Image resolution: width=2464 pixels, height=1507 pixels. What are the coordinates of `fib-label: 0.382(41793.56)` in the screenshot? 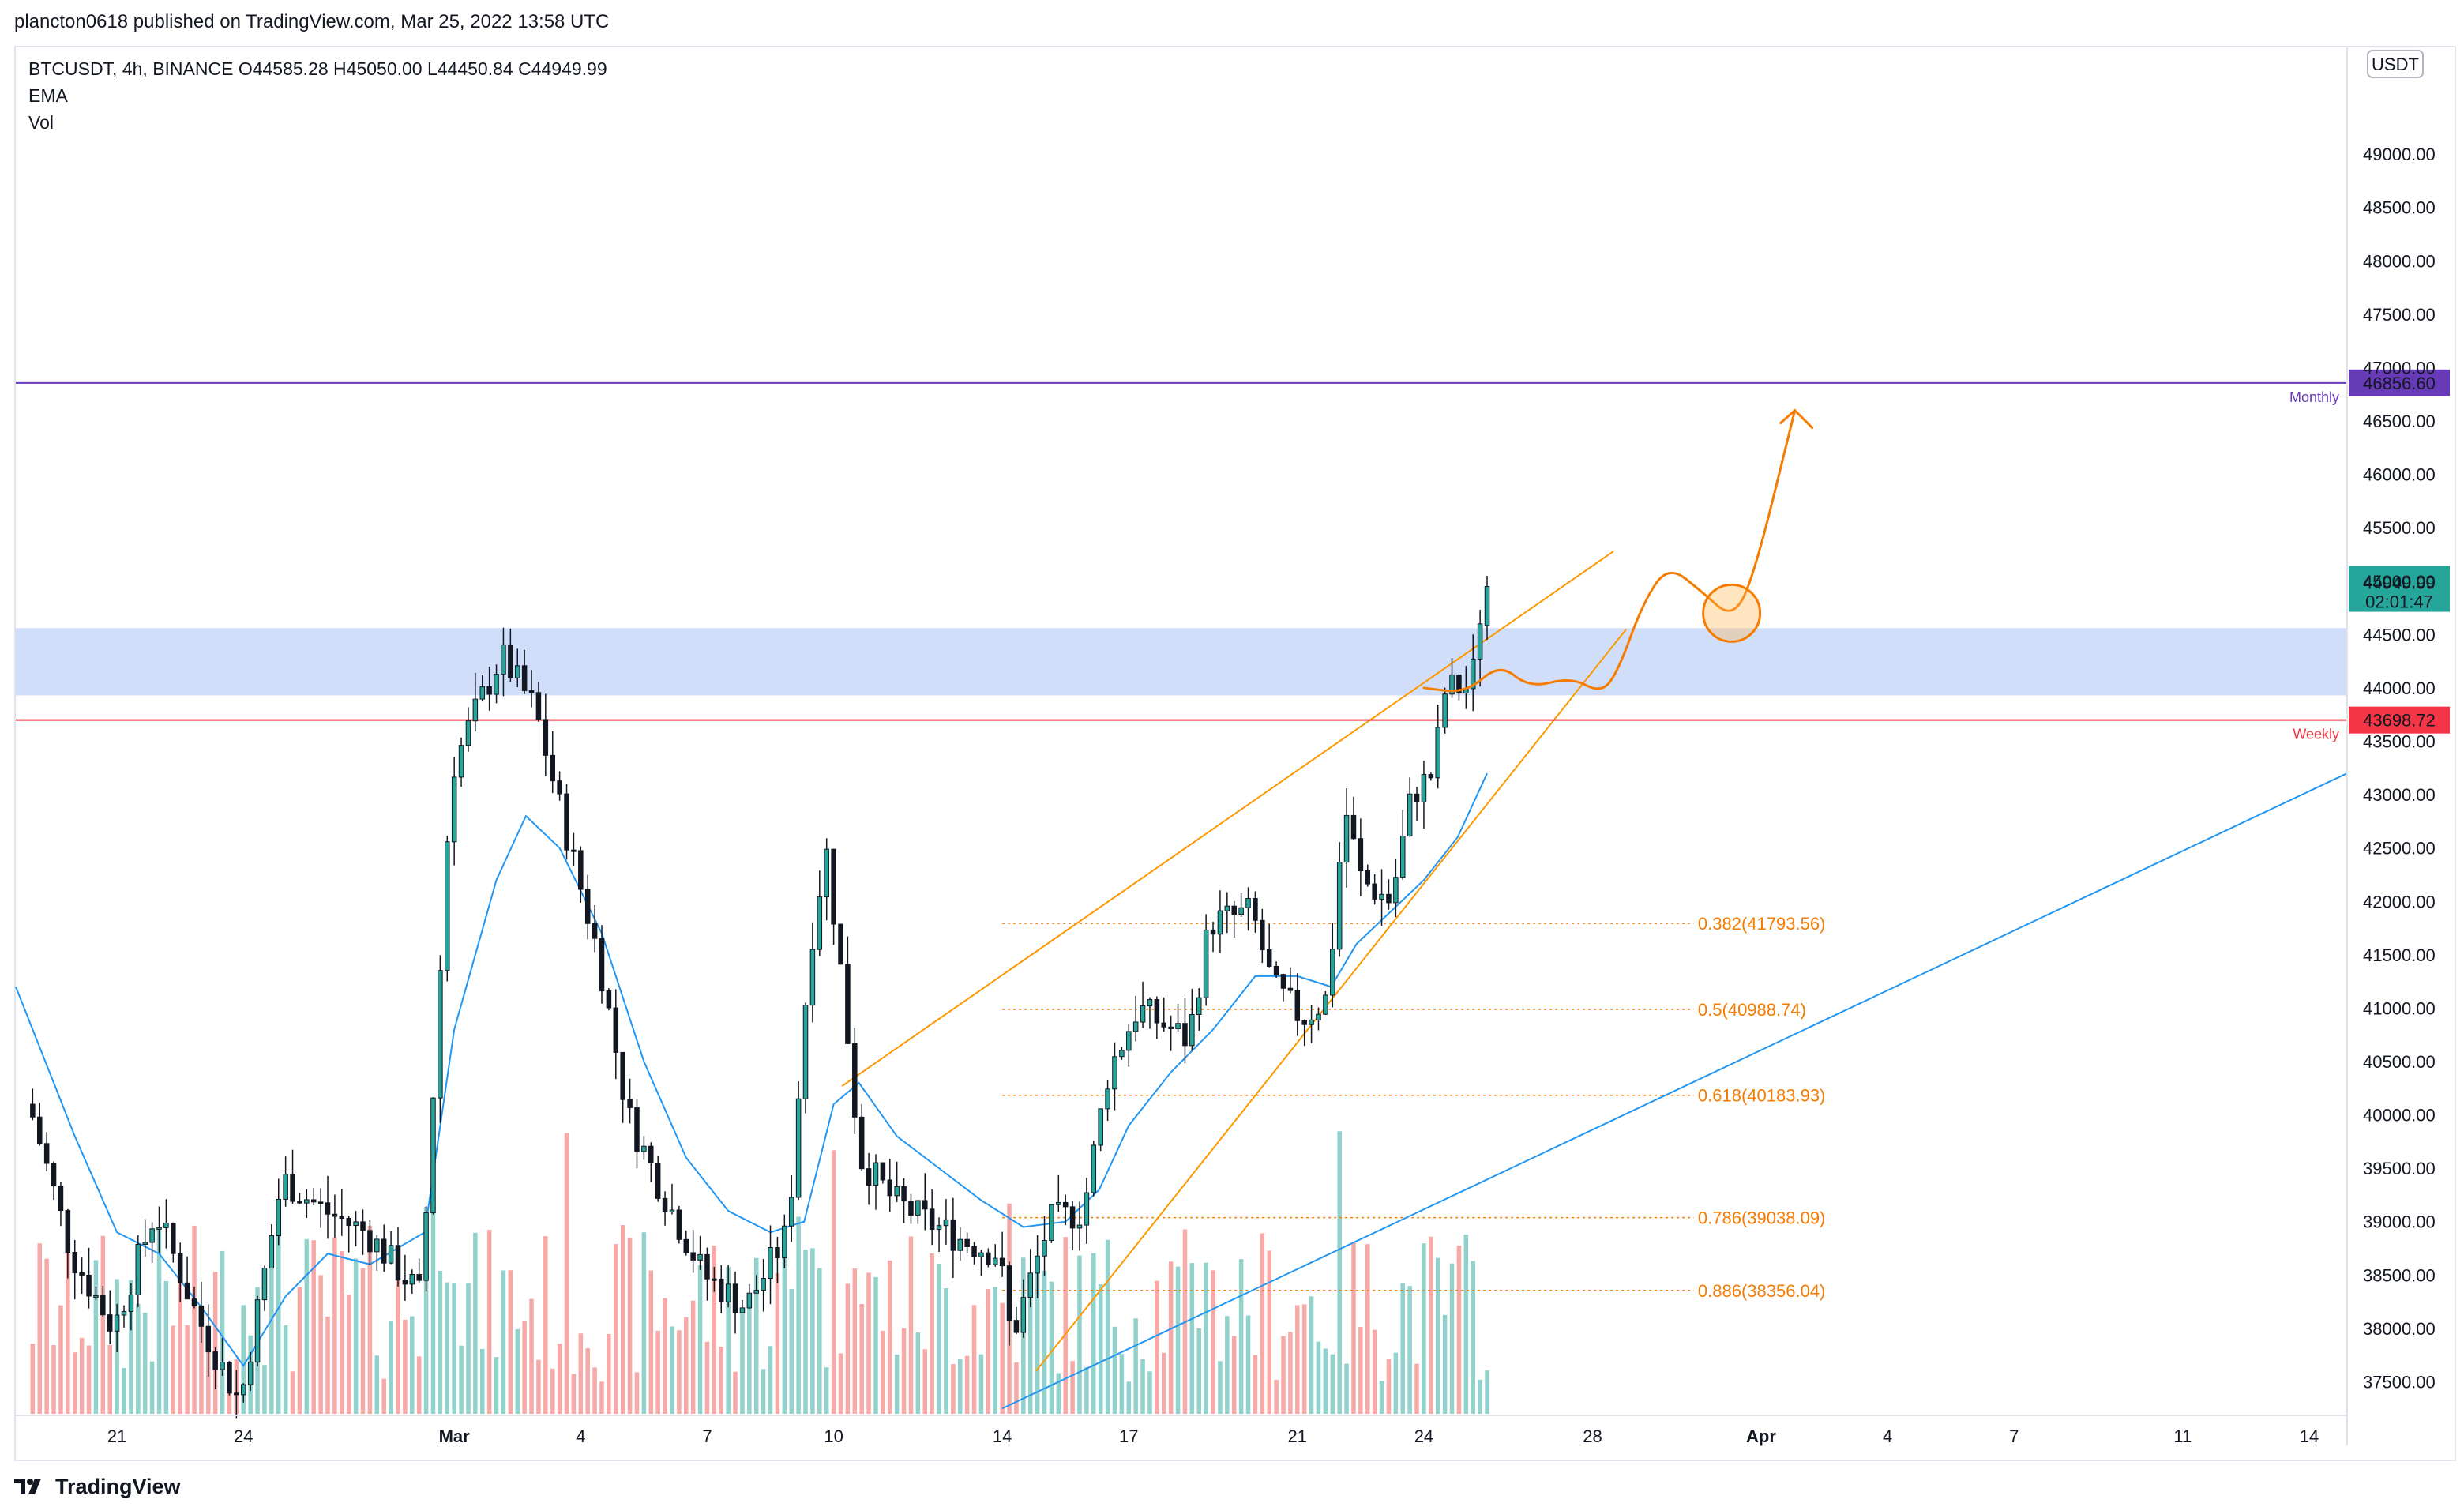 It's located at (1761, 924).